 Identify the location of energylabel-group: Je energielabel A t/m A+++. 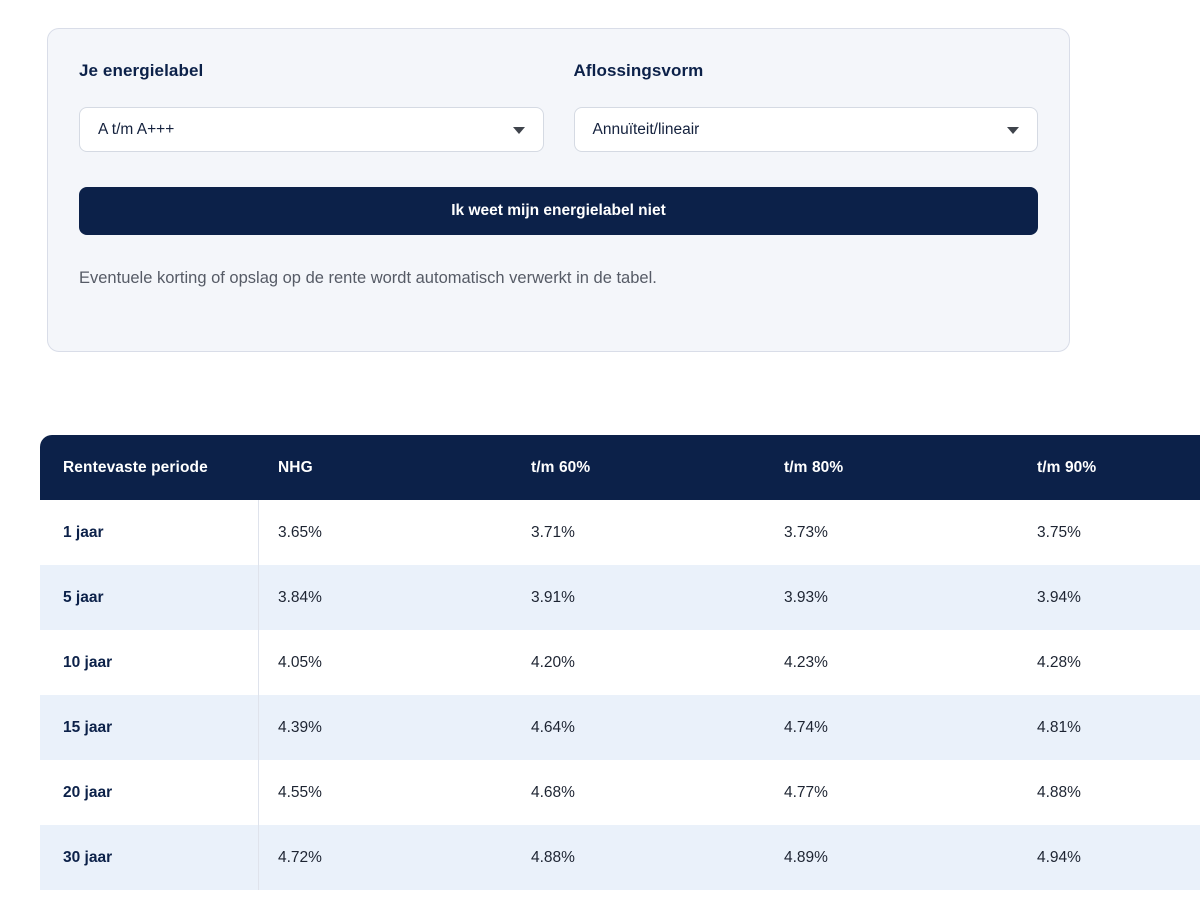
(311, 106).